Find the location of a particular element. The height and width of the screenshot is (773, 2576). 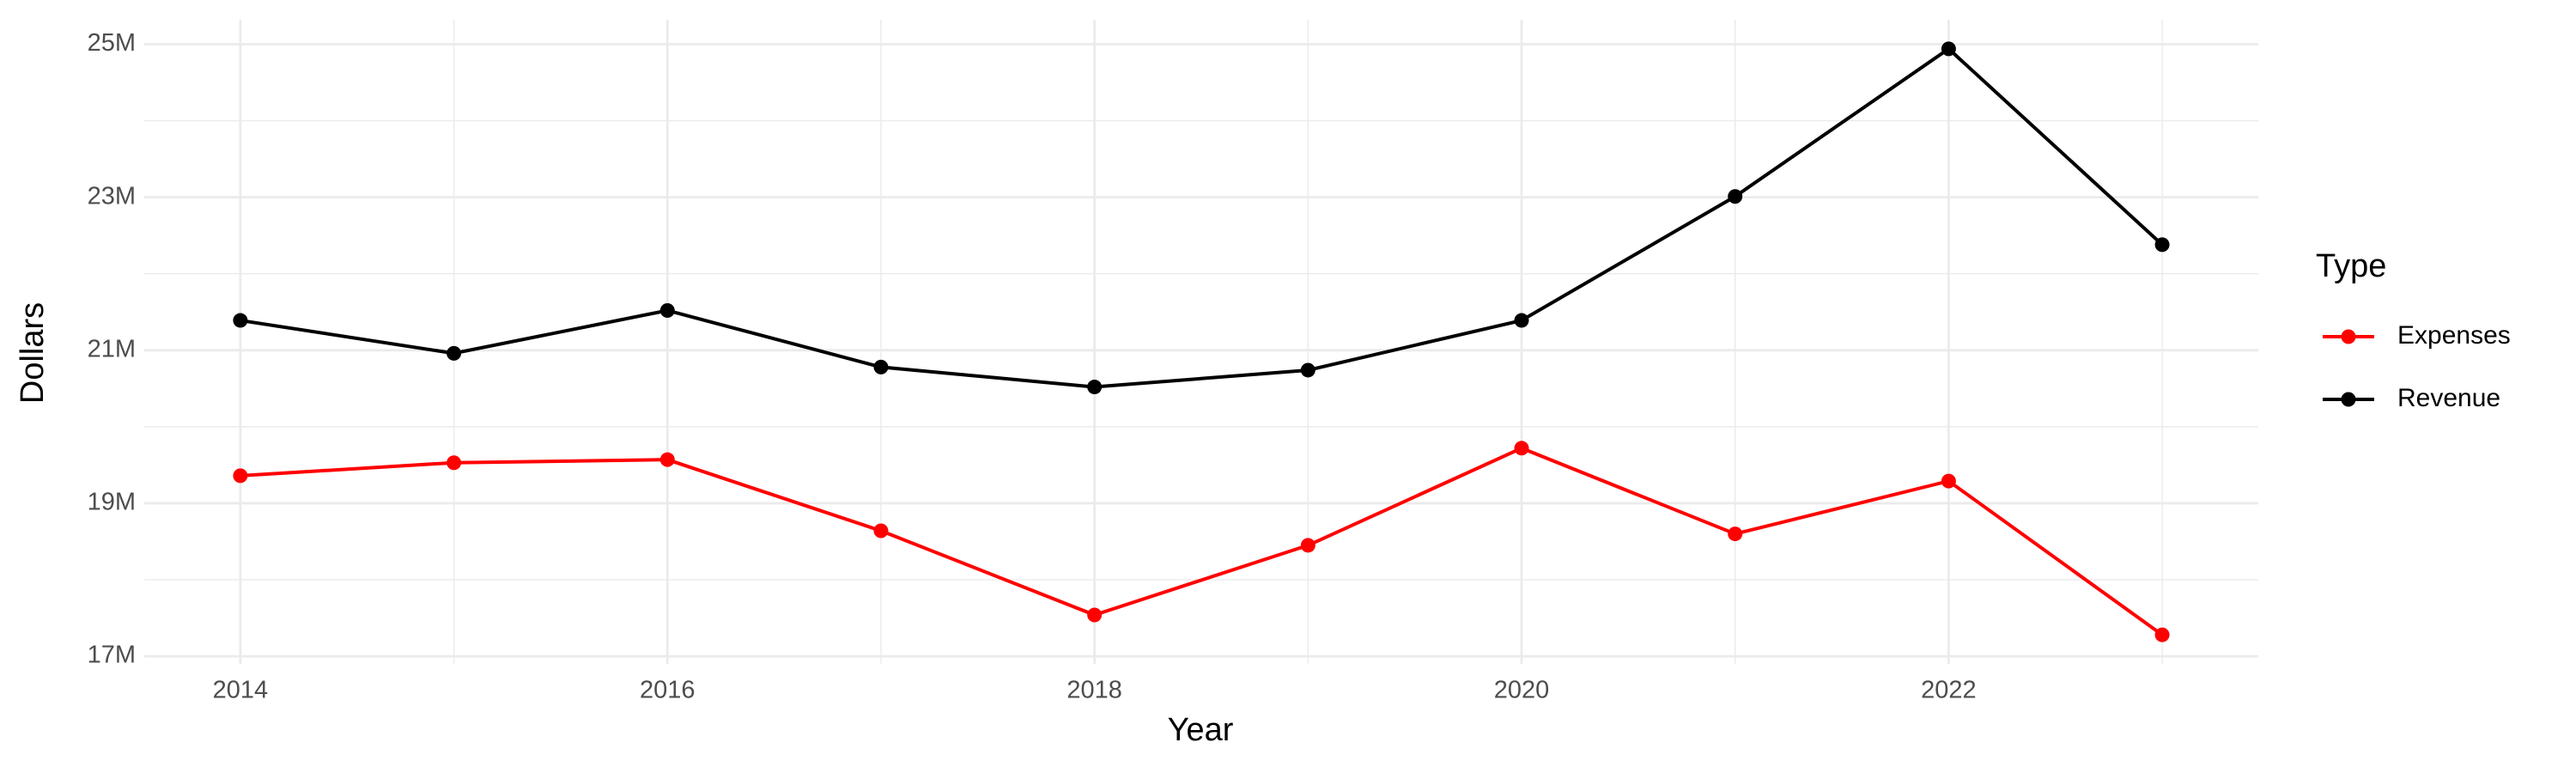

y-tick-label: 21M is located at coordinates (112, 348).